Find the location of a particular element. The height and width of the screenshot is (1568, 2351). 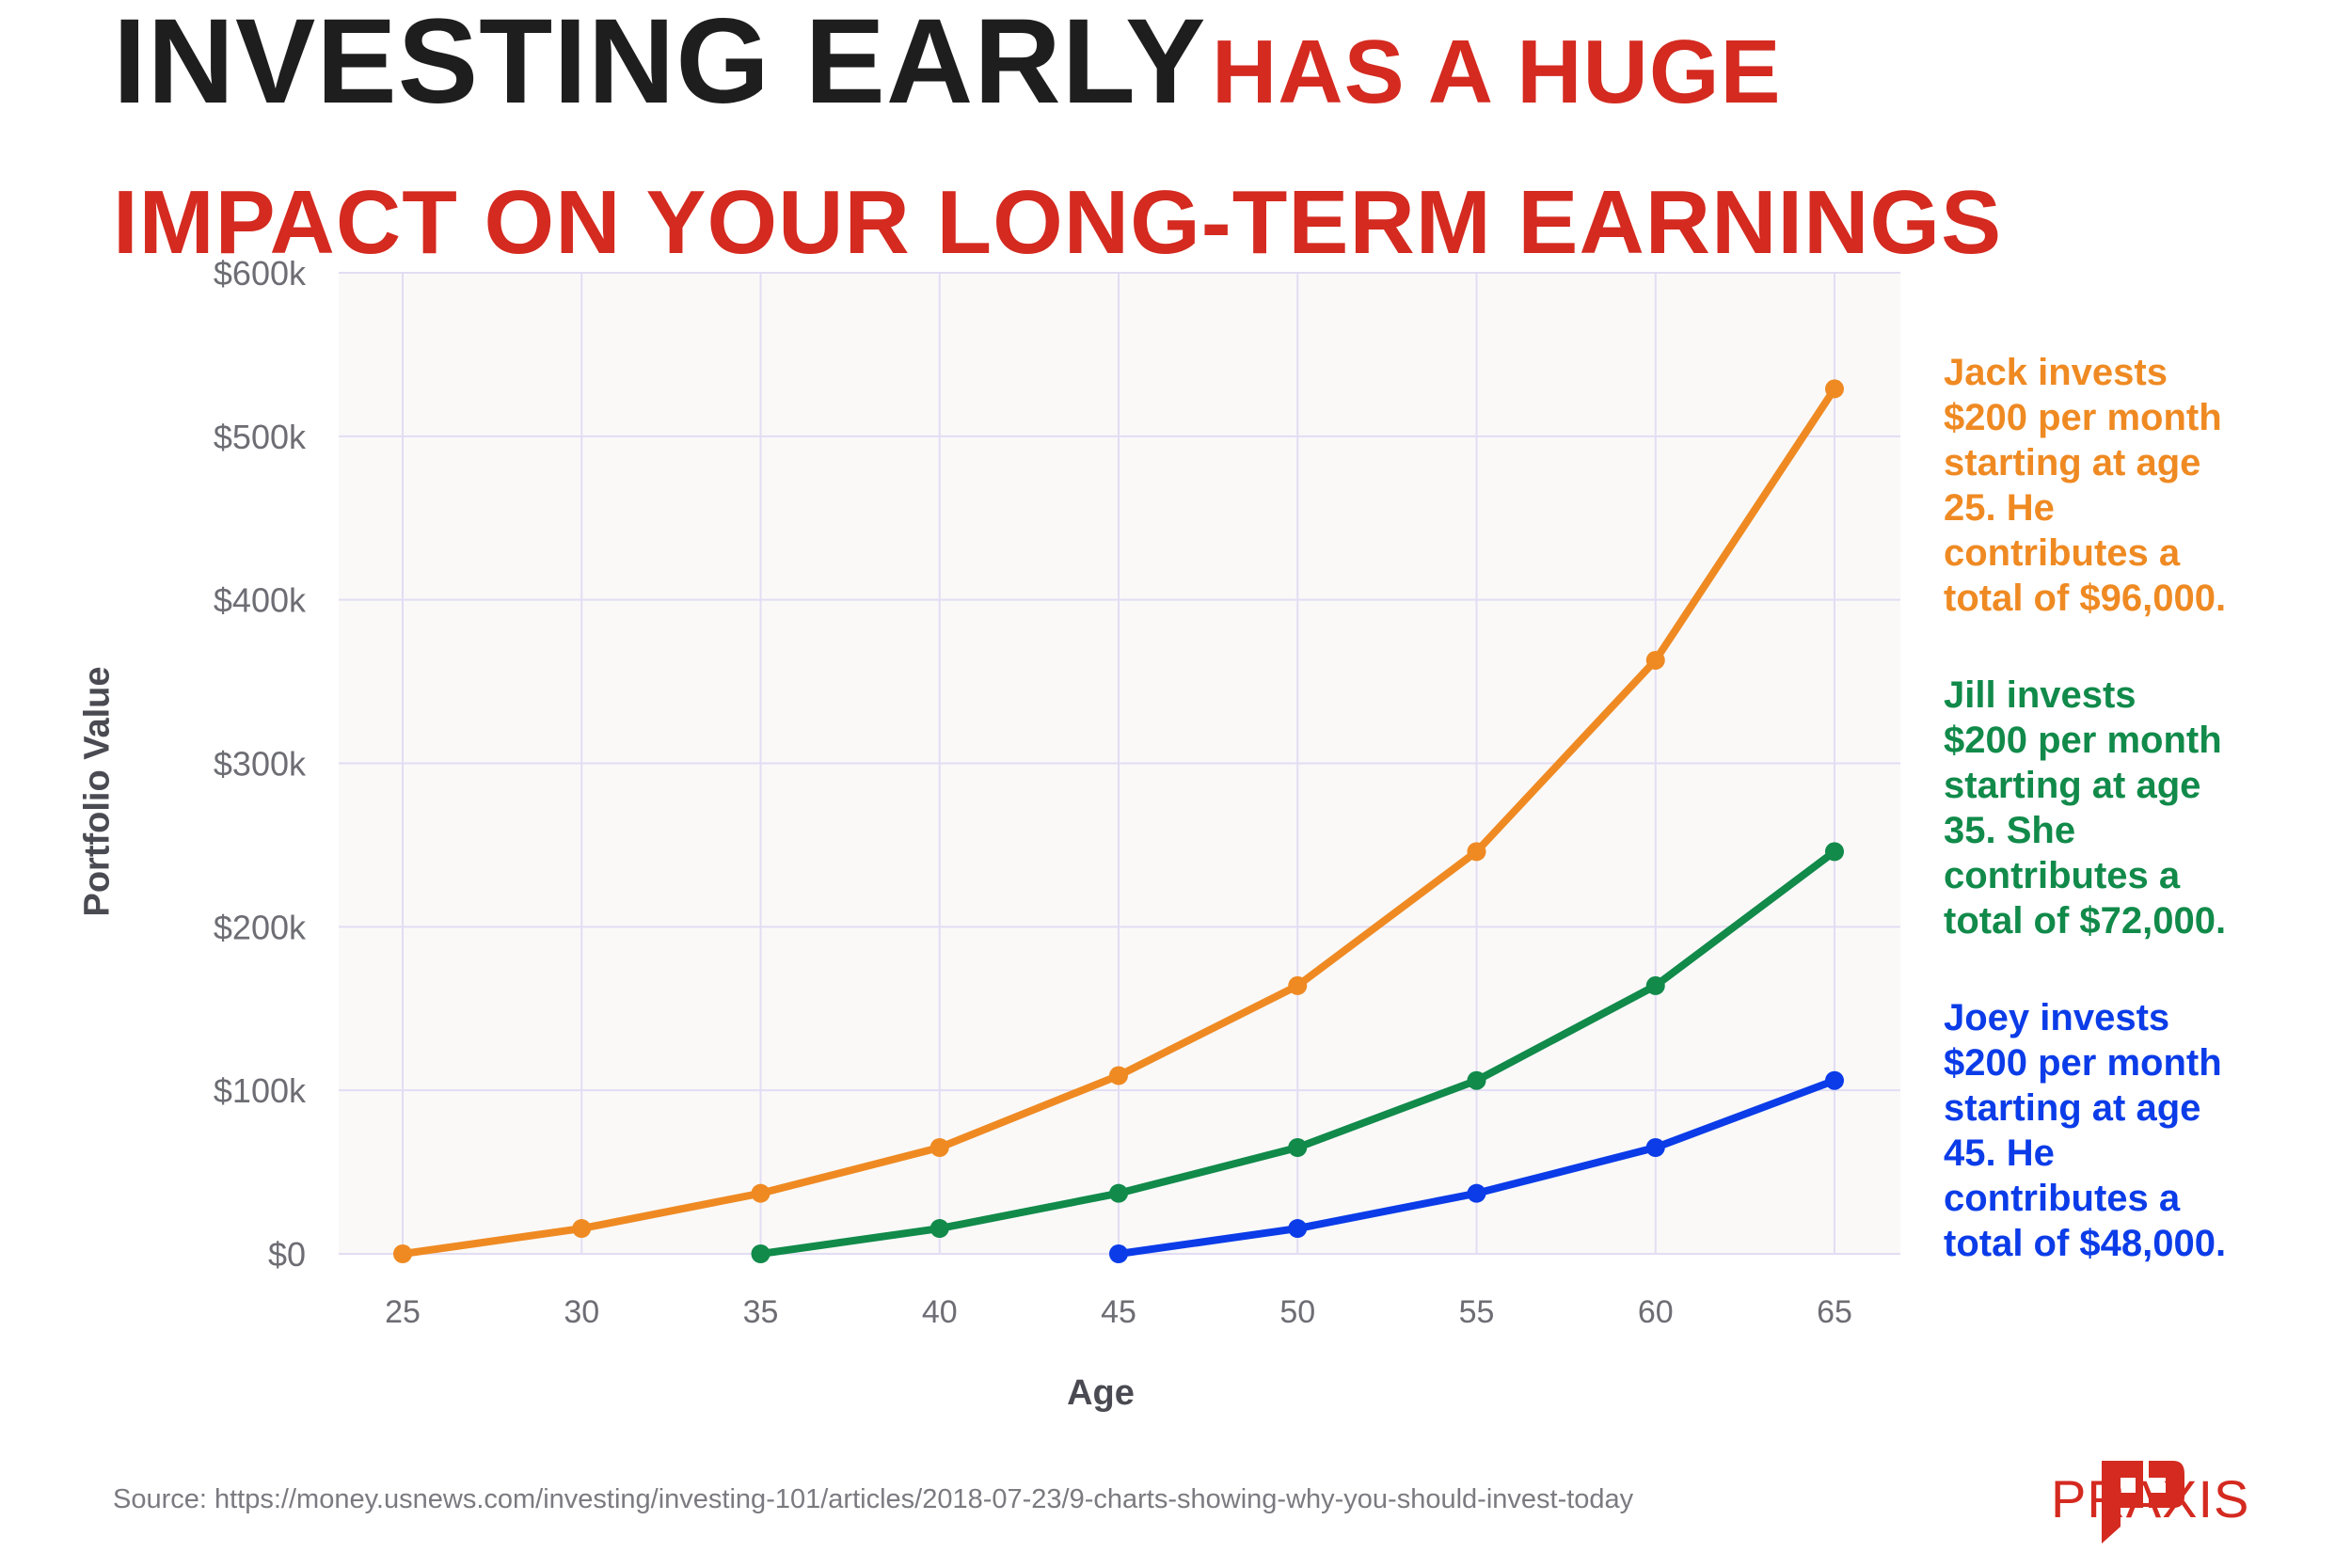

annotation-jill-line: contributes a is located at coordinates (2062, 875).